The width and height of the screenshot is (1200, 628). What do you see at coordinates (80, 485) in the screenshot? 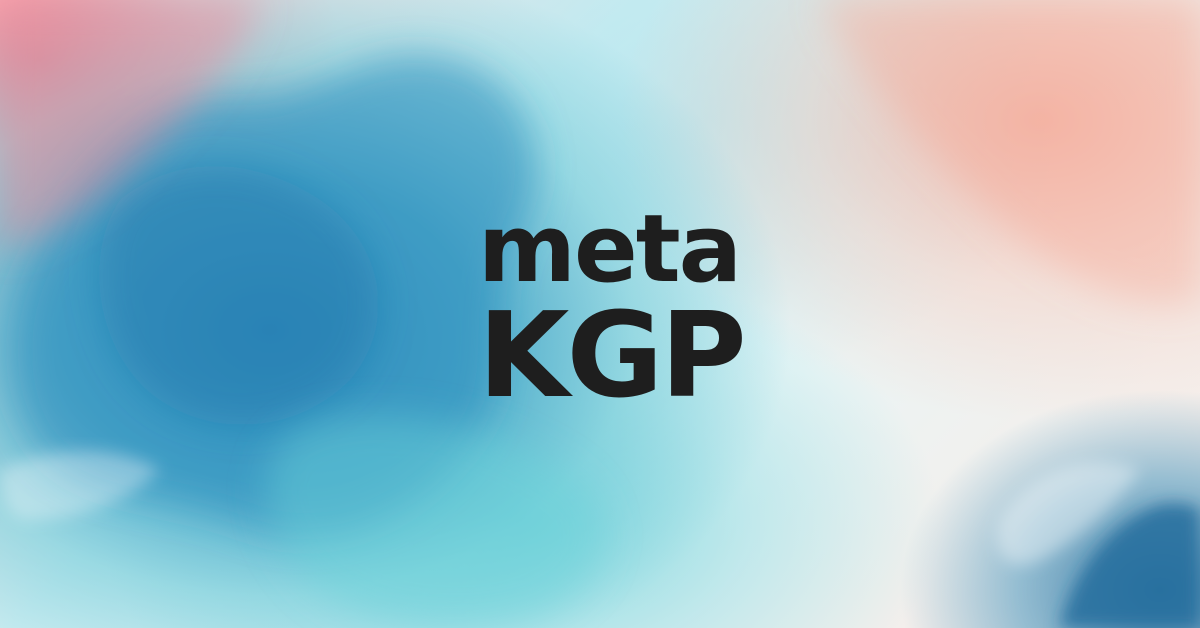
I see `pale-splotch-shape` at bounding box center [80, 485].